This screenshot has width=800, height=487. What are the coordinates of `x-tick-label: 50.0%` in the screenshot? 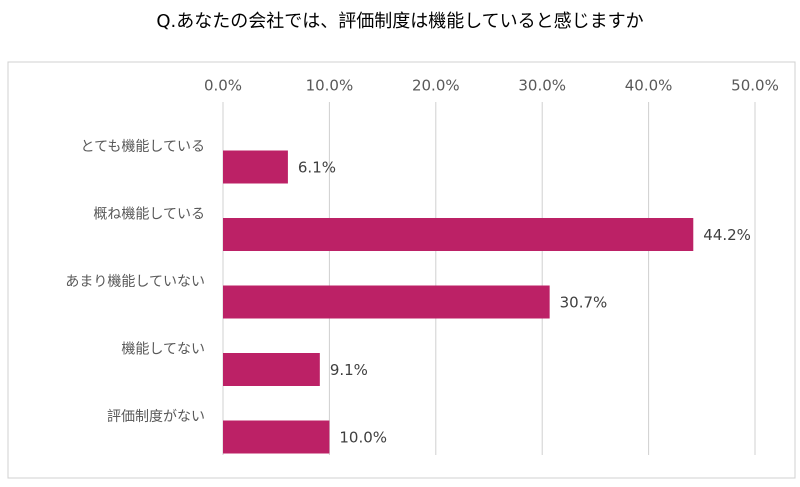 It's located at (755, 86).